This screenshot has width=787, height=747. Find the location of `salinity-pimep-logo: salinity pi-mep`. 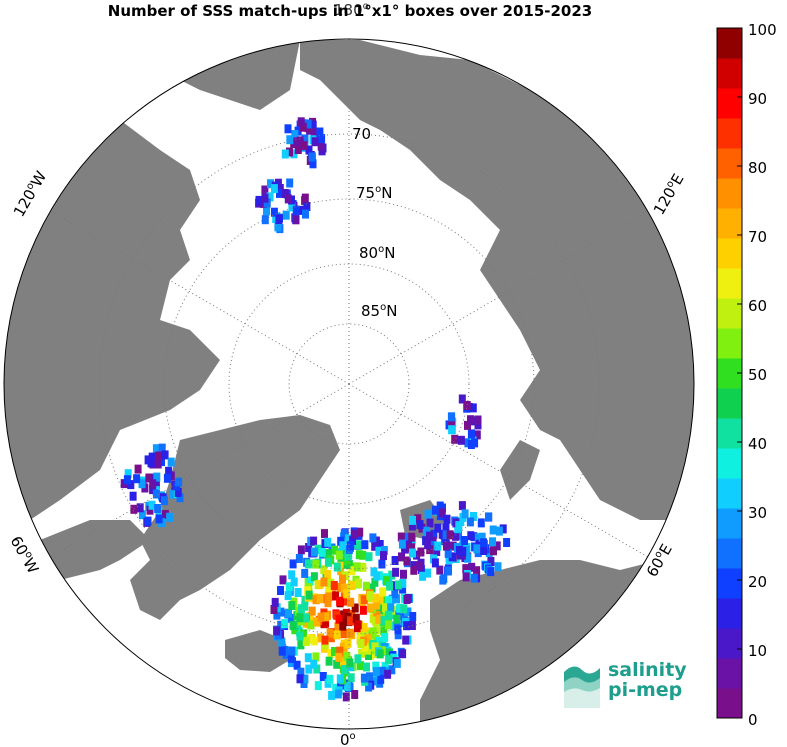

salinity-pimep-logo: salinity pi-mep is located at coordinates (625, 685).